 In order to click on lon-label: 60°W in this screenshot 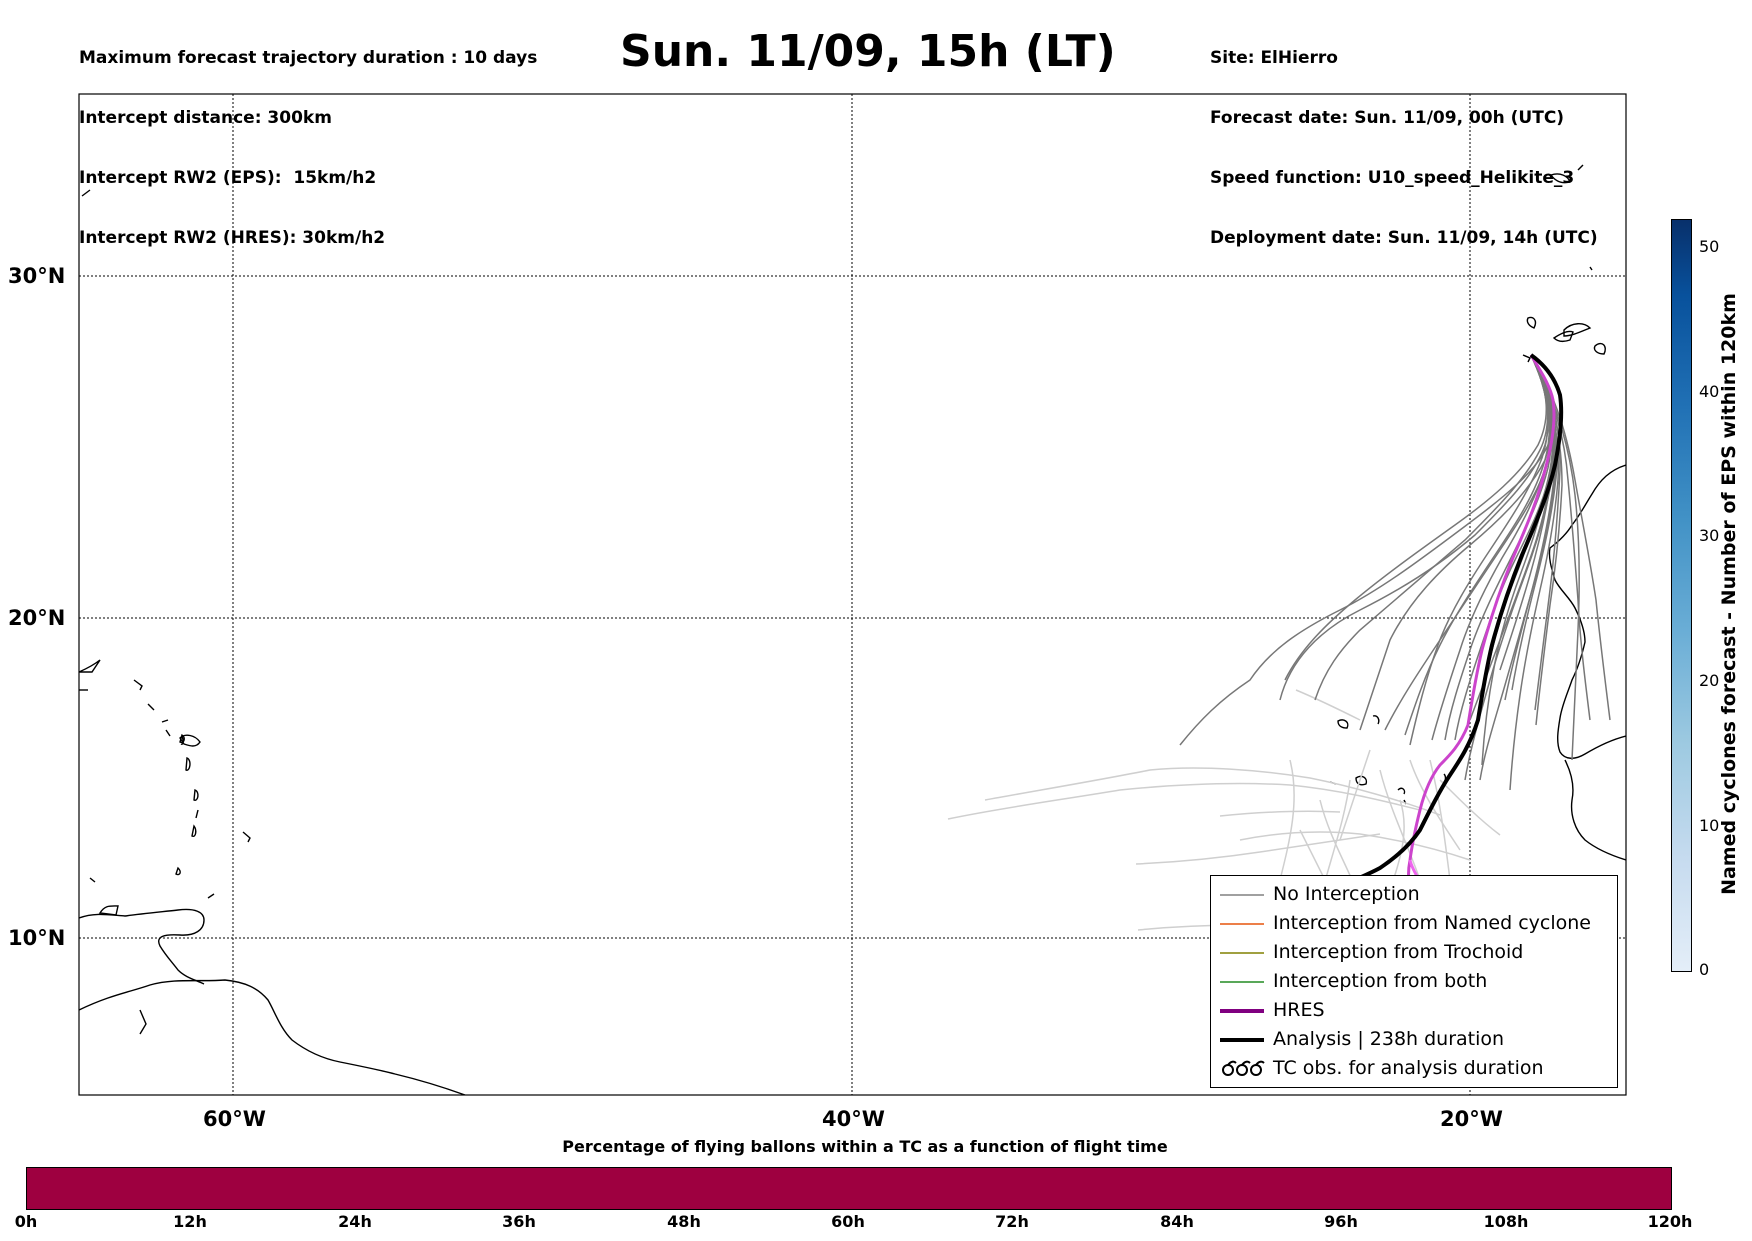, I will do `click(234, 1119)`.